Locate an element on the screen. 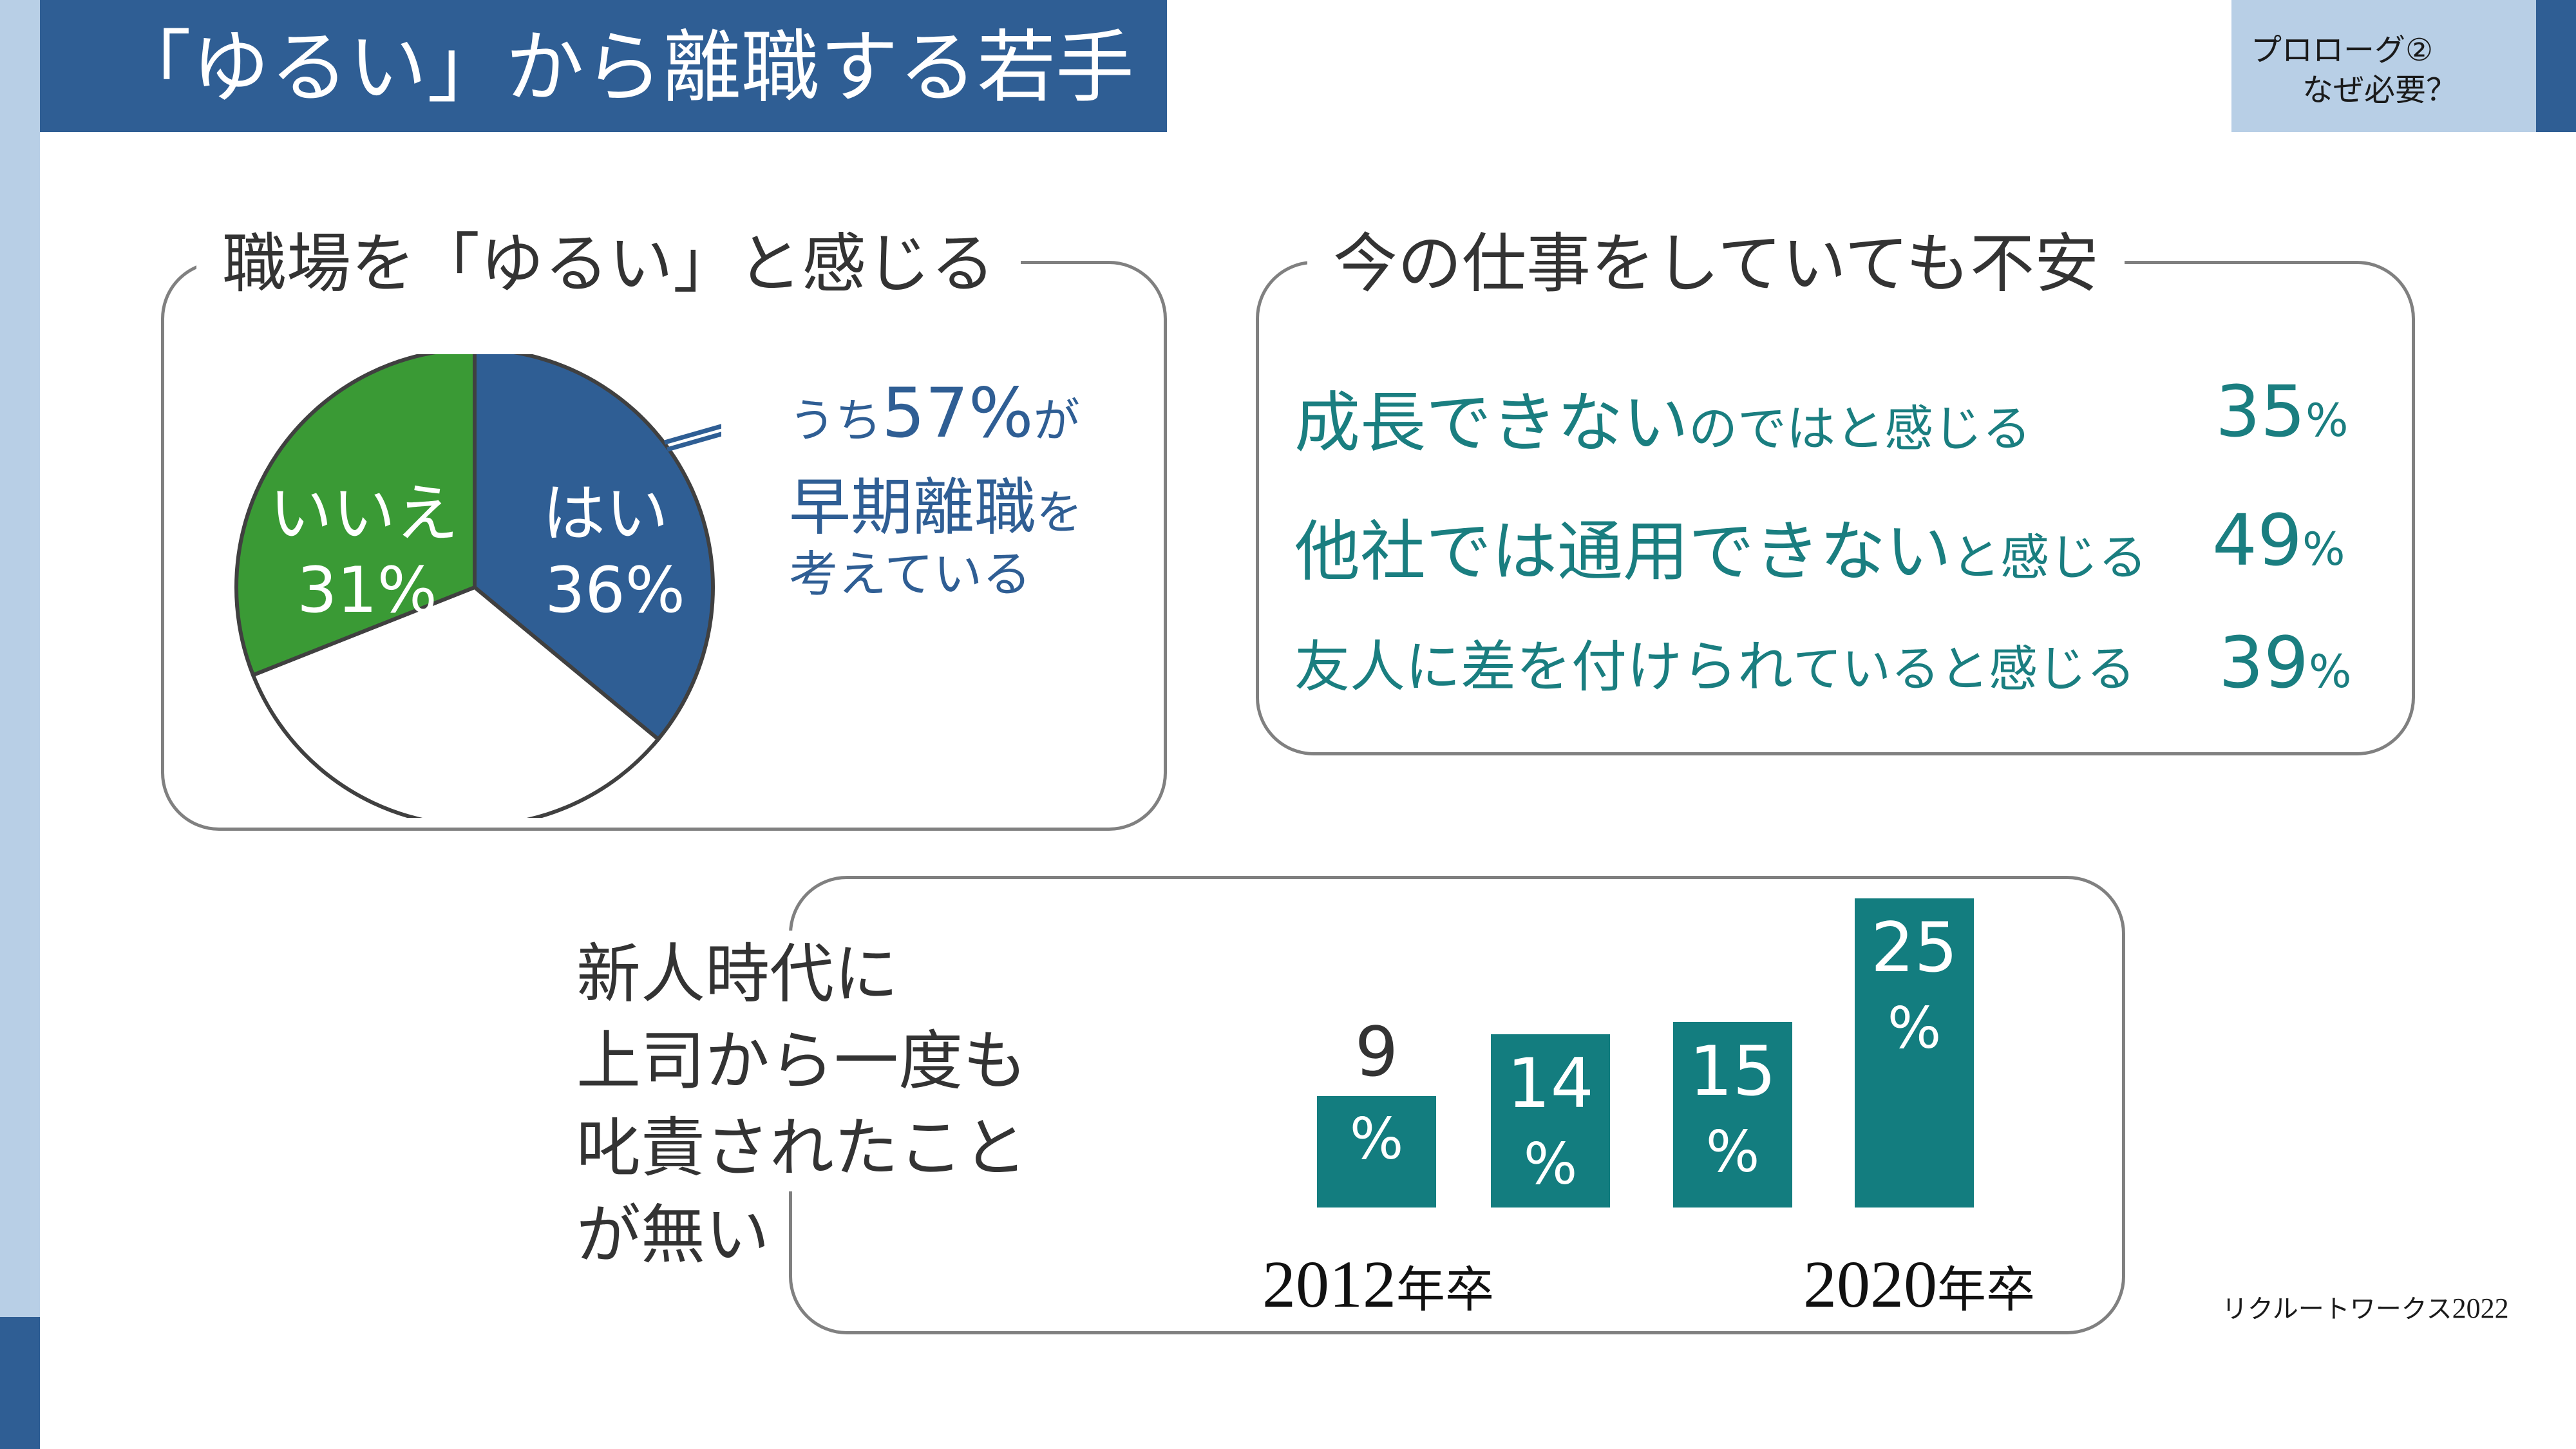  pie-slice-no is located at coordinates (355, 516).